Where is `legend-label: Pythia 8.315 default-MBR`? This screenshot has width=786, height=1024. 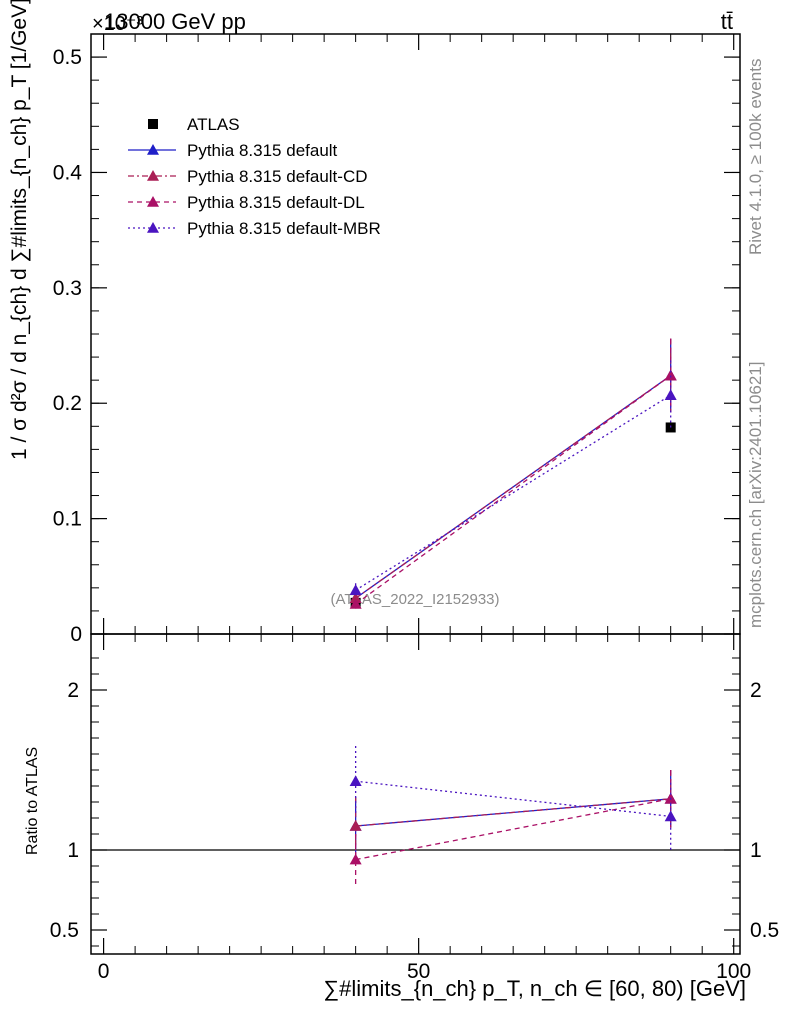 legend-label: Pythia 8.315 default-MBR is located at coordinates (284, 228).